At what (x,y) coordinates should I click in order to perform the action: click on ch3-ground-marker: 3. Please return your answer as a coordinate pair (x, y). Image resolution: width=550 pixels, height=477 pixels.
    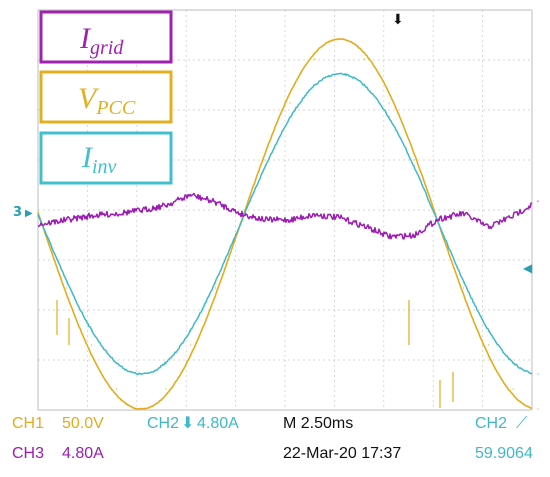
    Looking at the image, I should click on (17, 212).